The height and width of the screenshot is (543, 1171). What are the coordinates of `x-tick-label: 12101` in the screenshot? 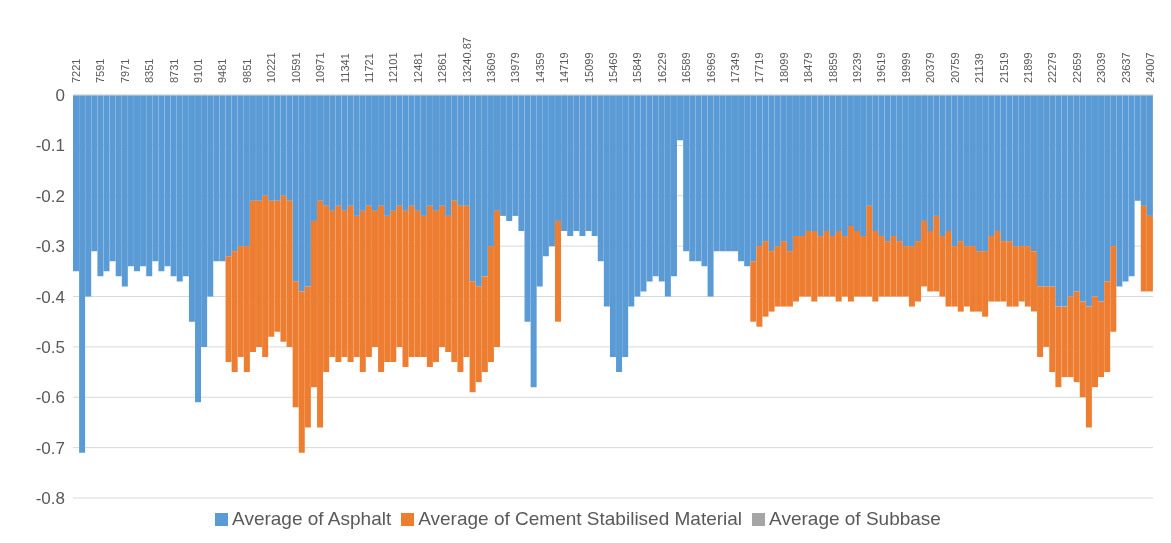 It's located at (393, 67).